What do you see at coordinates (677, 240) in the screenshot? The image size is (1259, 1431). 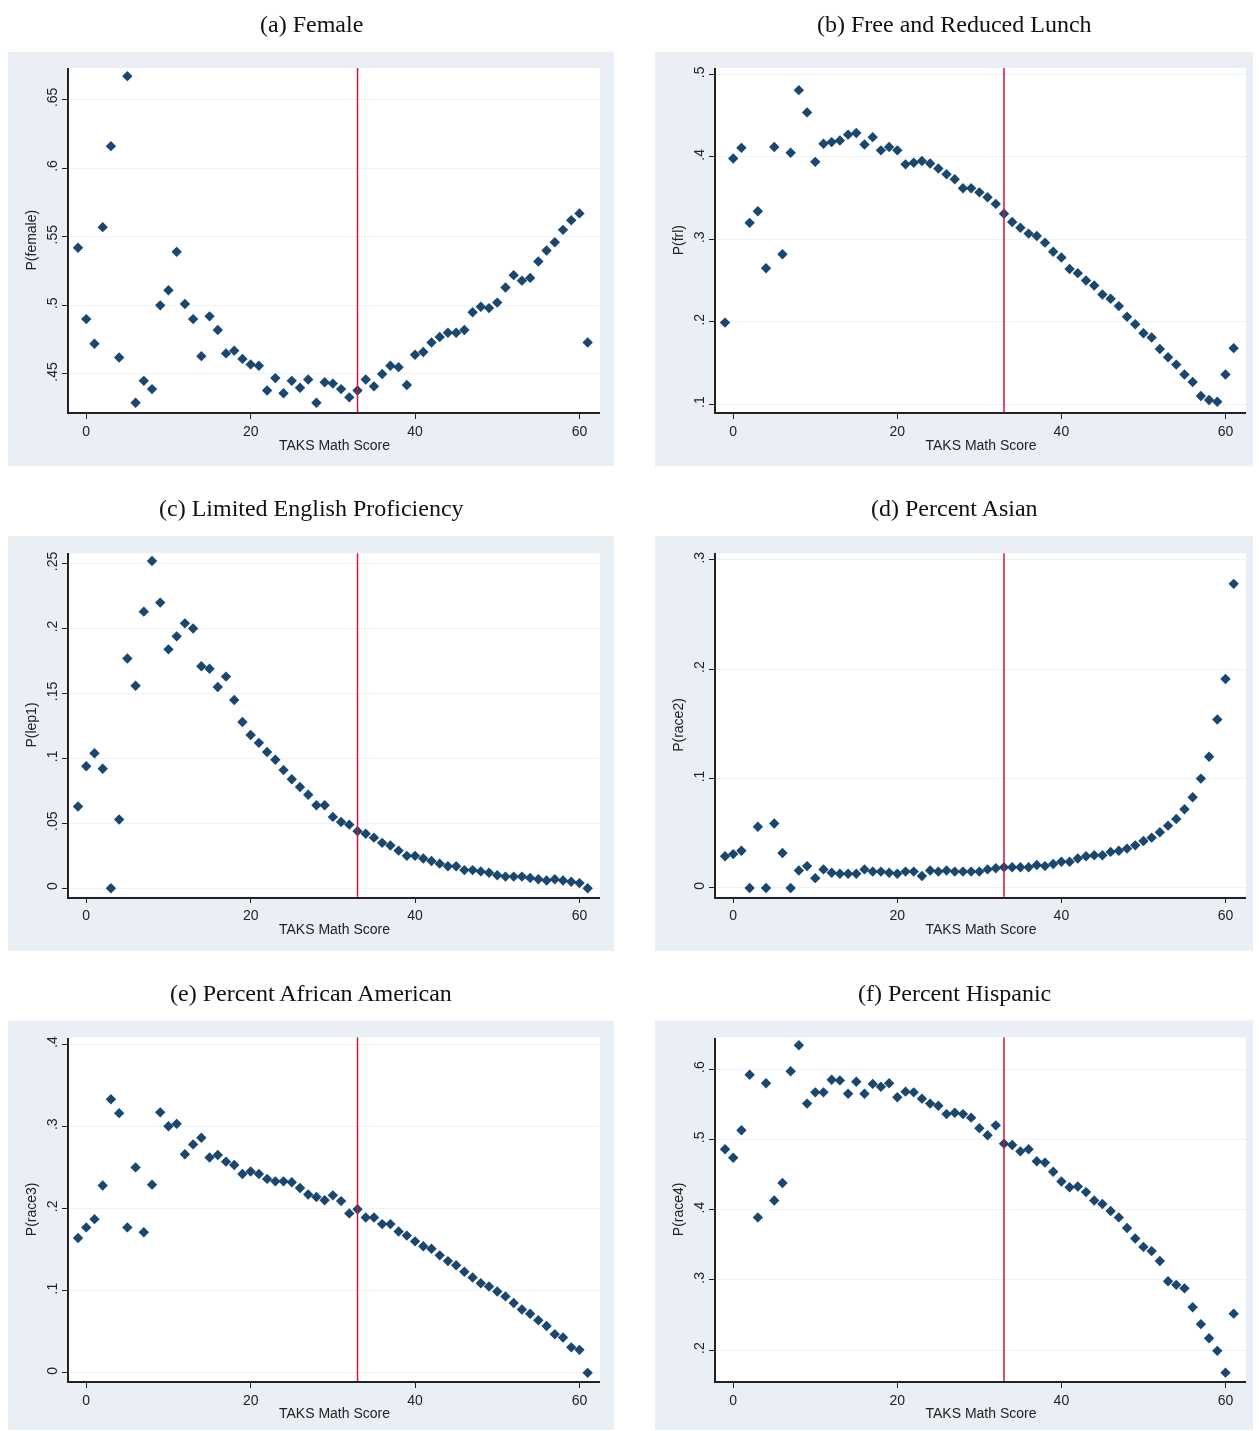 I see `y-axis-title: P(frl)` at bounding box center [677, 240].